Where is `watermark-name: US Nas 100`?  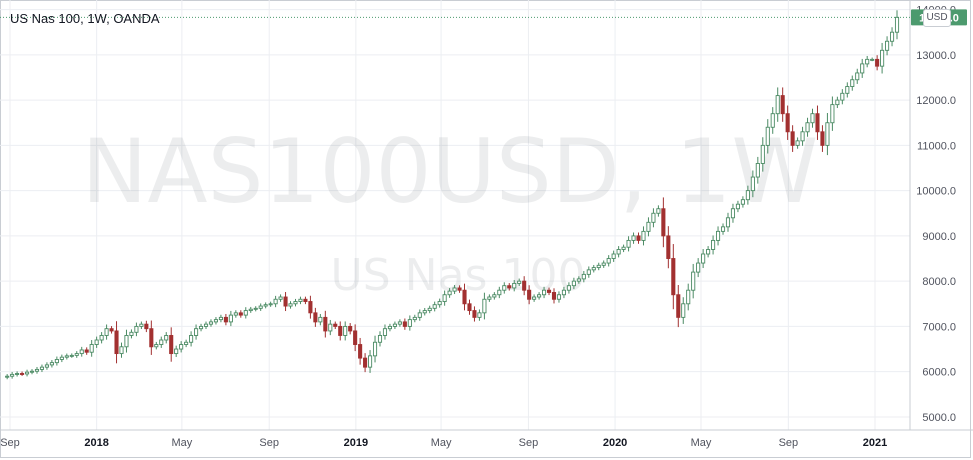
watermark-name: US Nas 100 is located at coordinates (458, 275).